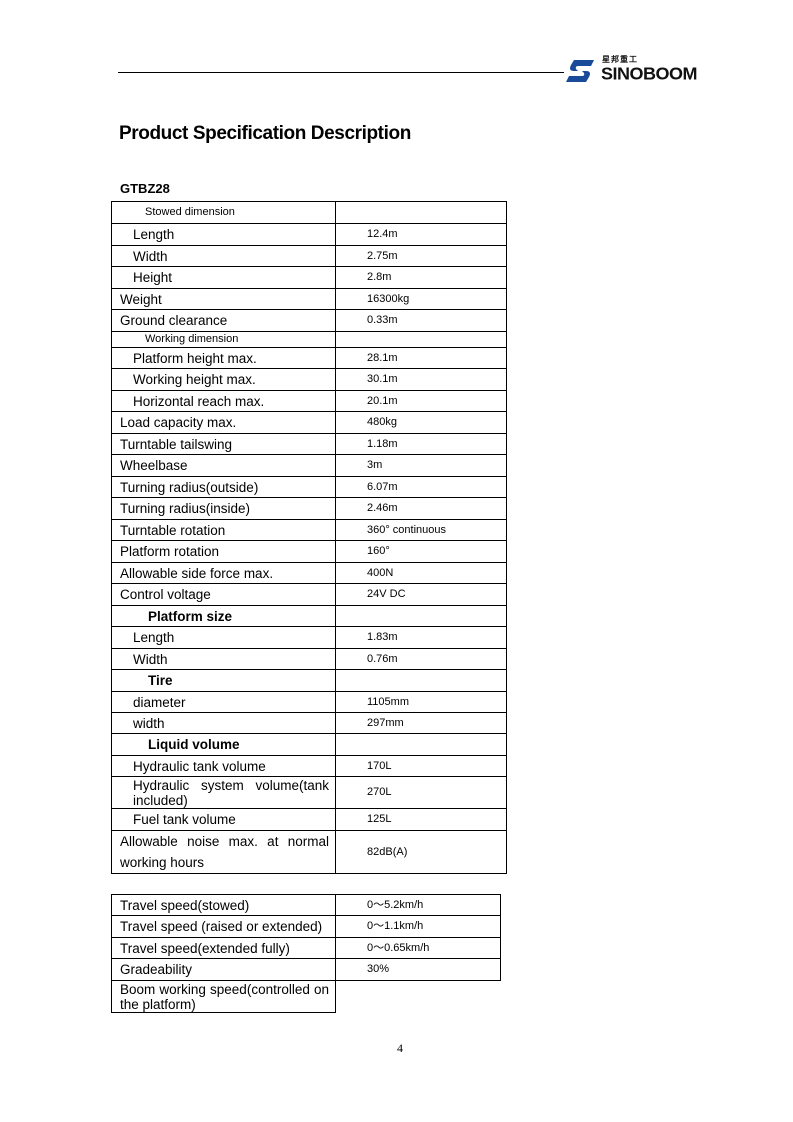  Describe the element at coordinates (223, 320) in the screenshot. I see `spec-label: Ground clearance` at that location.